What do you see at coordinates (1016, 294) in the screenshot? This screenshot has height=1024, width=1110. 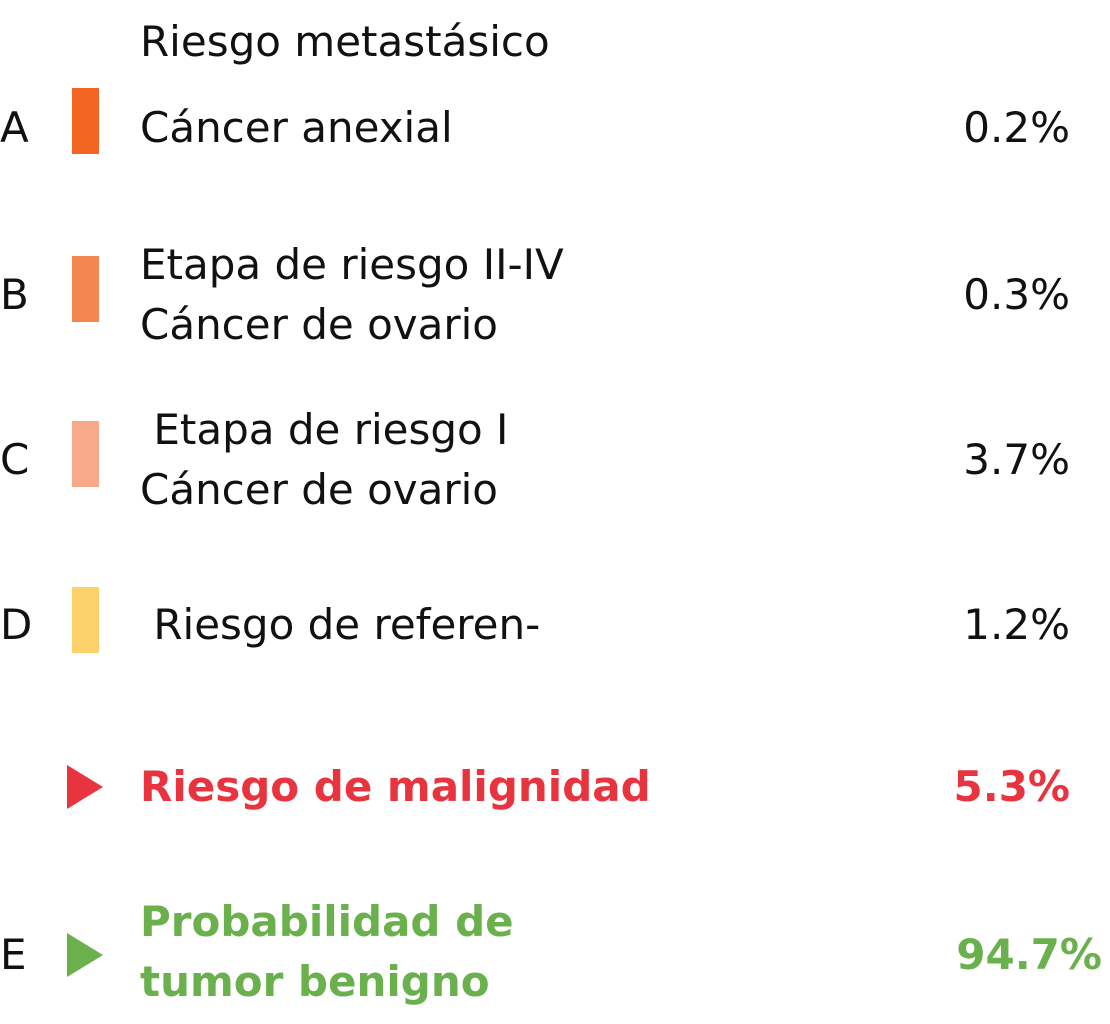 I see `row-value: 0.3%` at bounding box center [1016, 294].